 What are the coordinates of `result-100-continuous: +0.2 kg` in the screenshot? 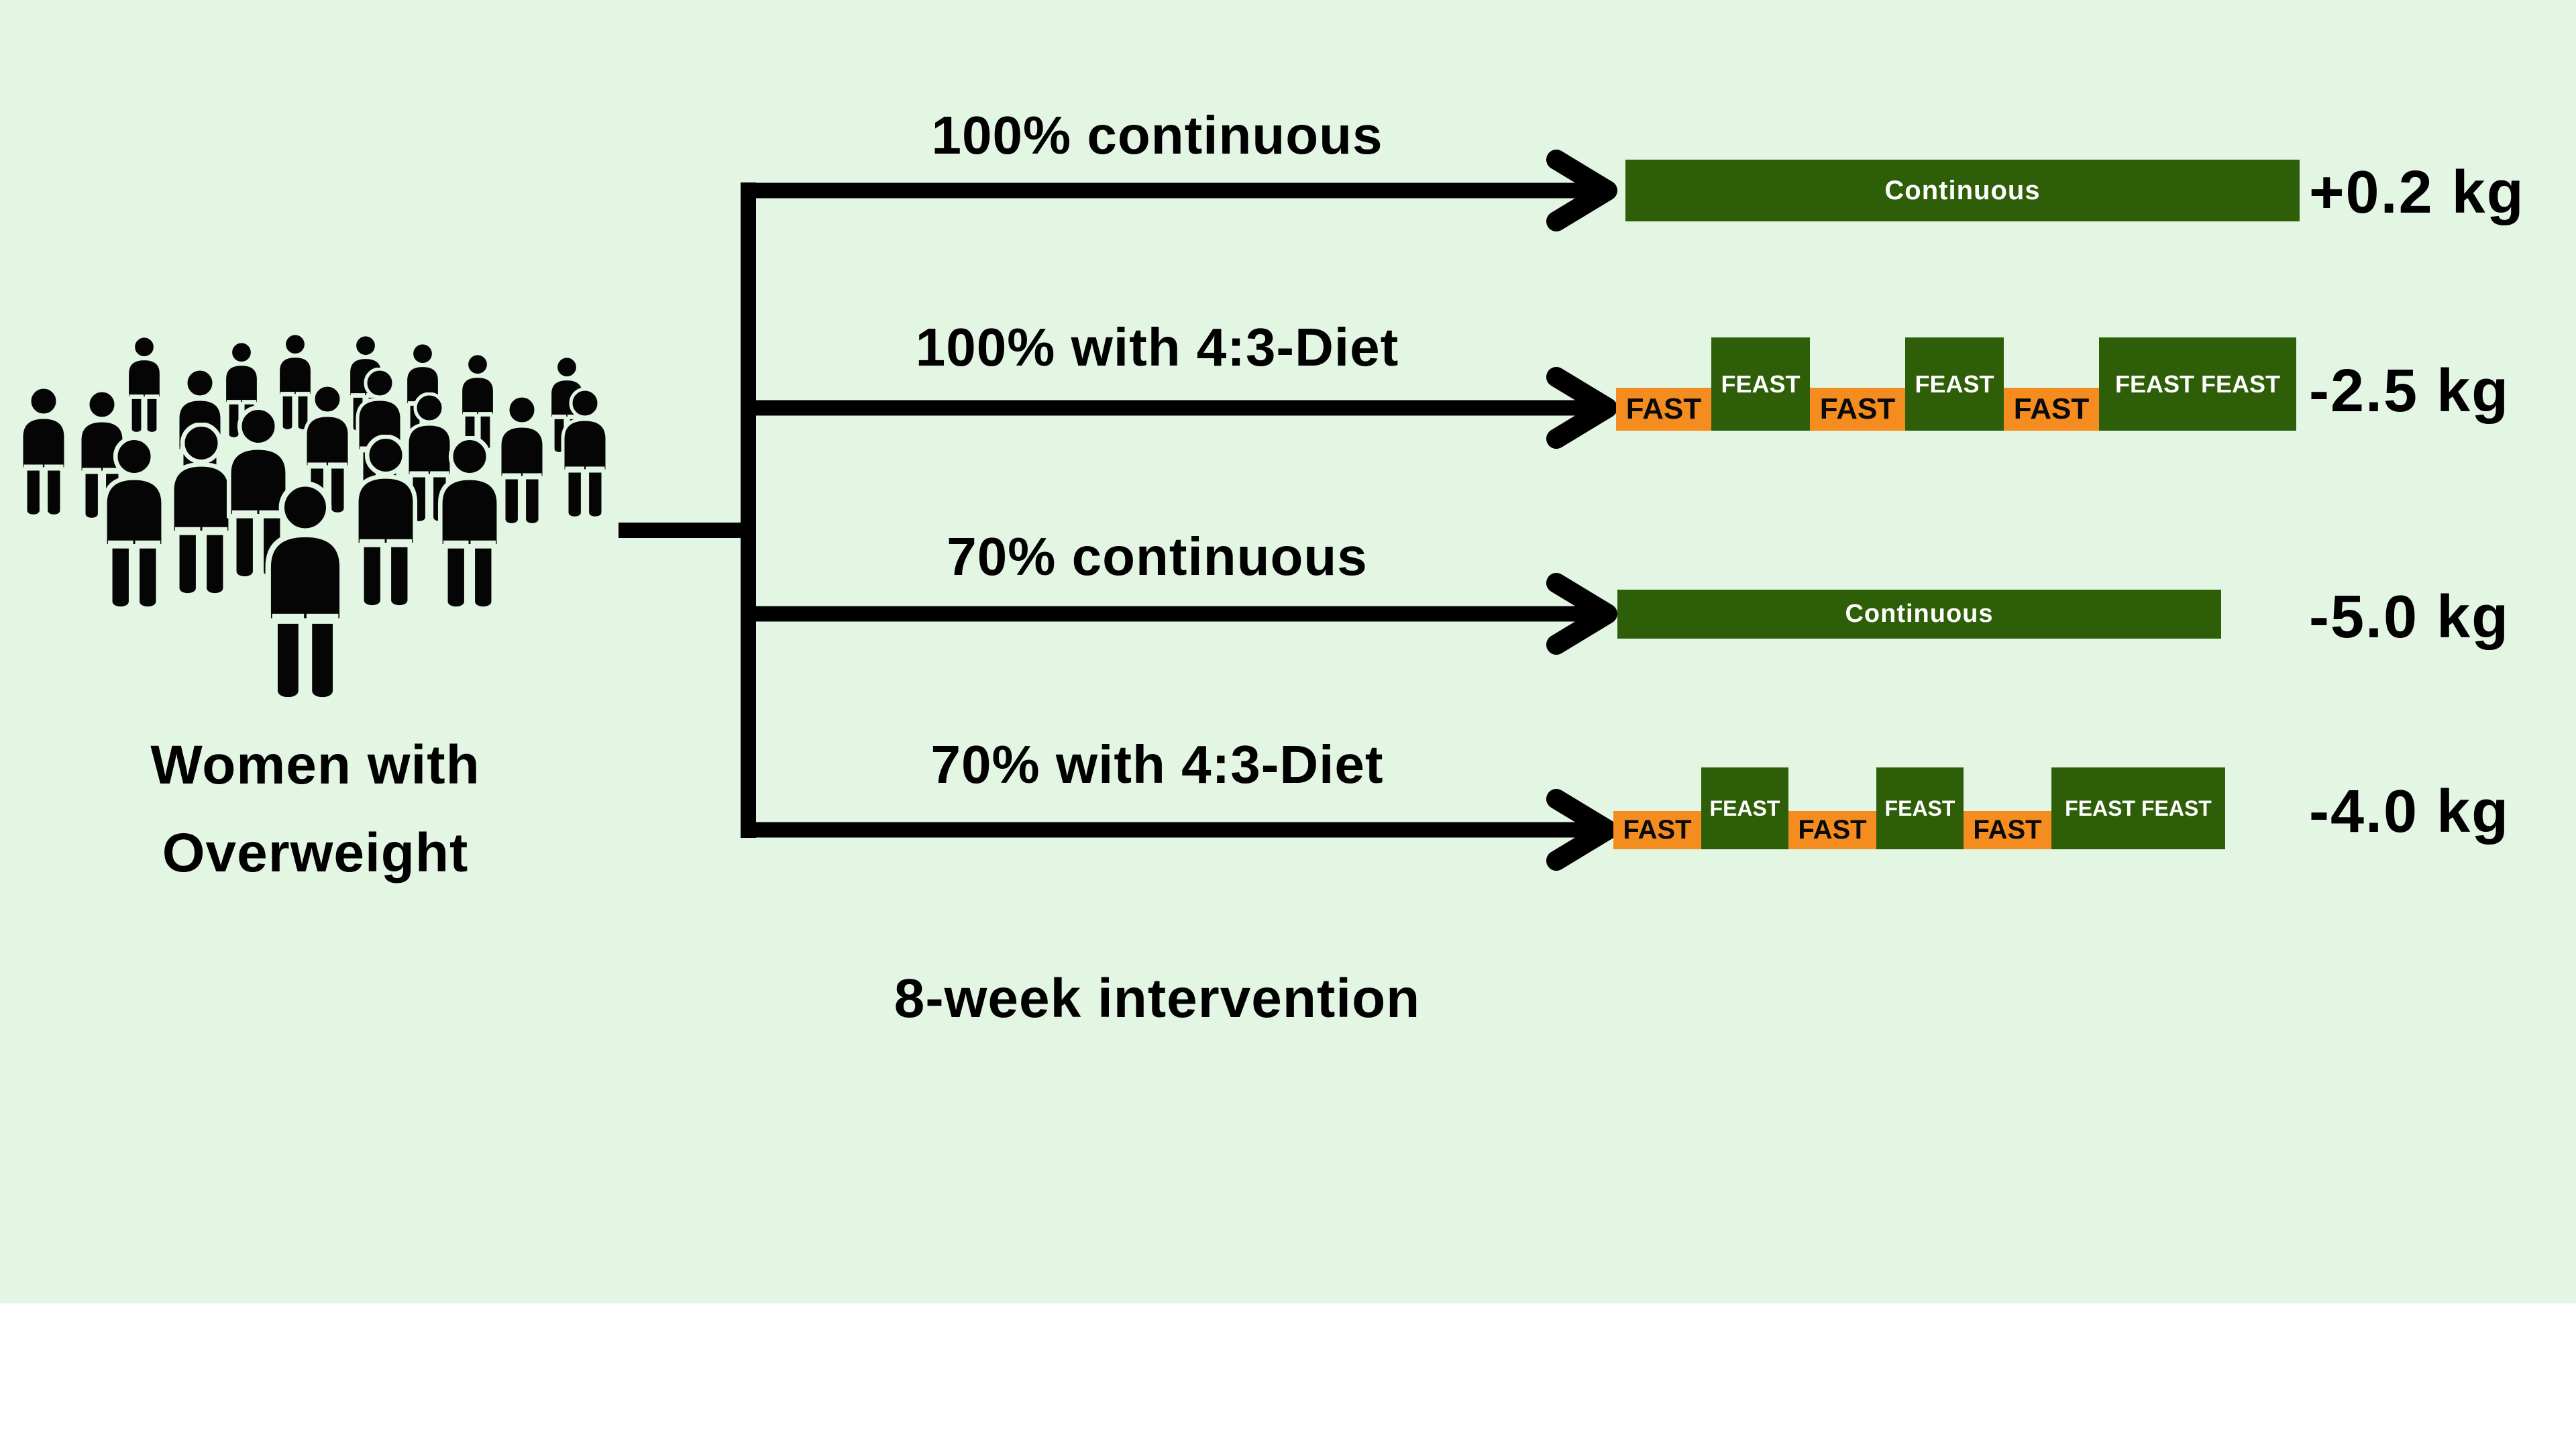 It's located at (2417, 192).